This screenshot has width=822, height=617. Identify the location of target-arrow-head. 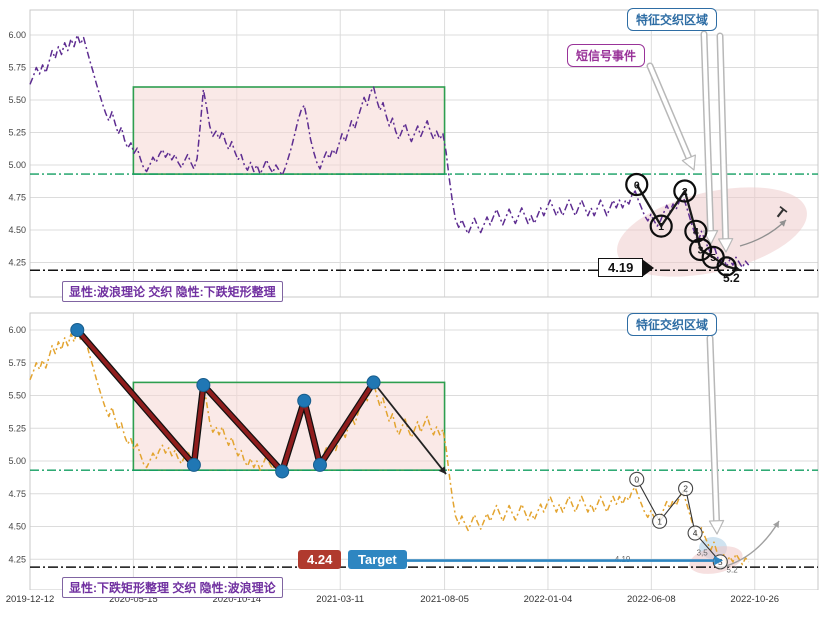
(718, 560).